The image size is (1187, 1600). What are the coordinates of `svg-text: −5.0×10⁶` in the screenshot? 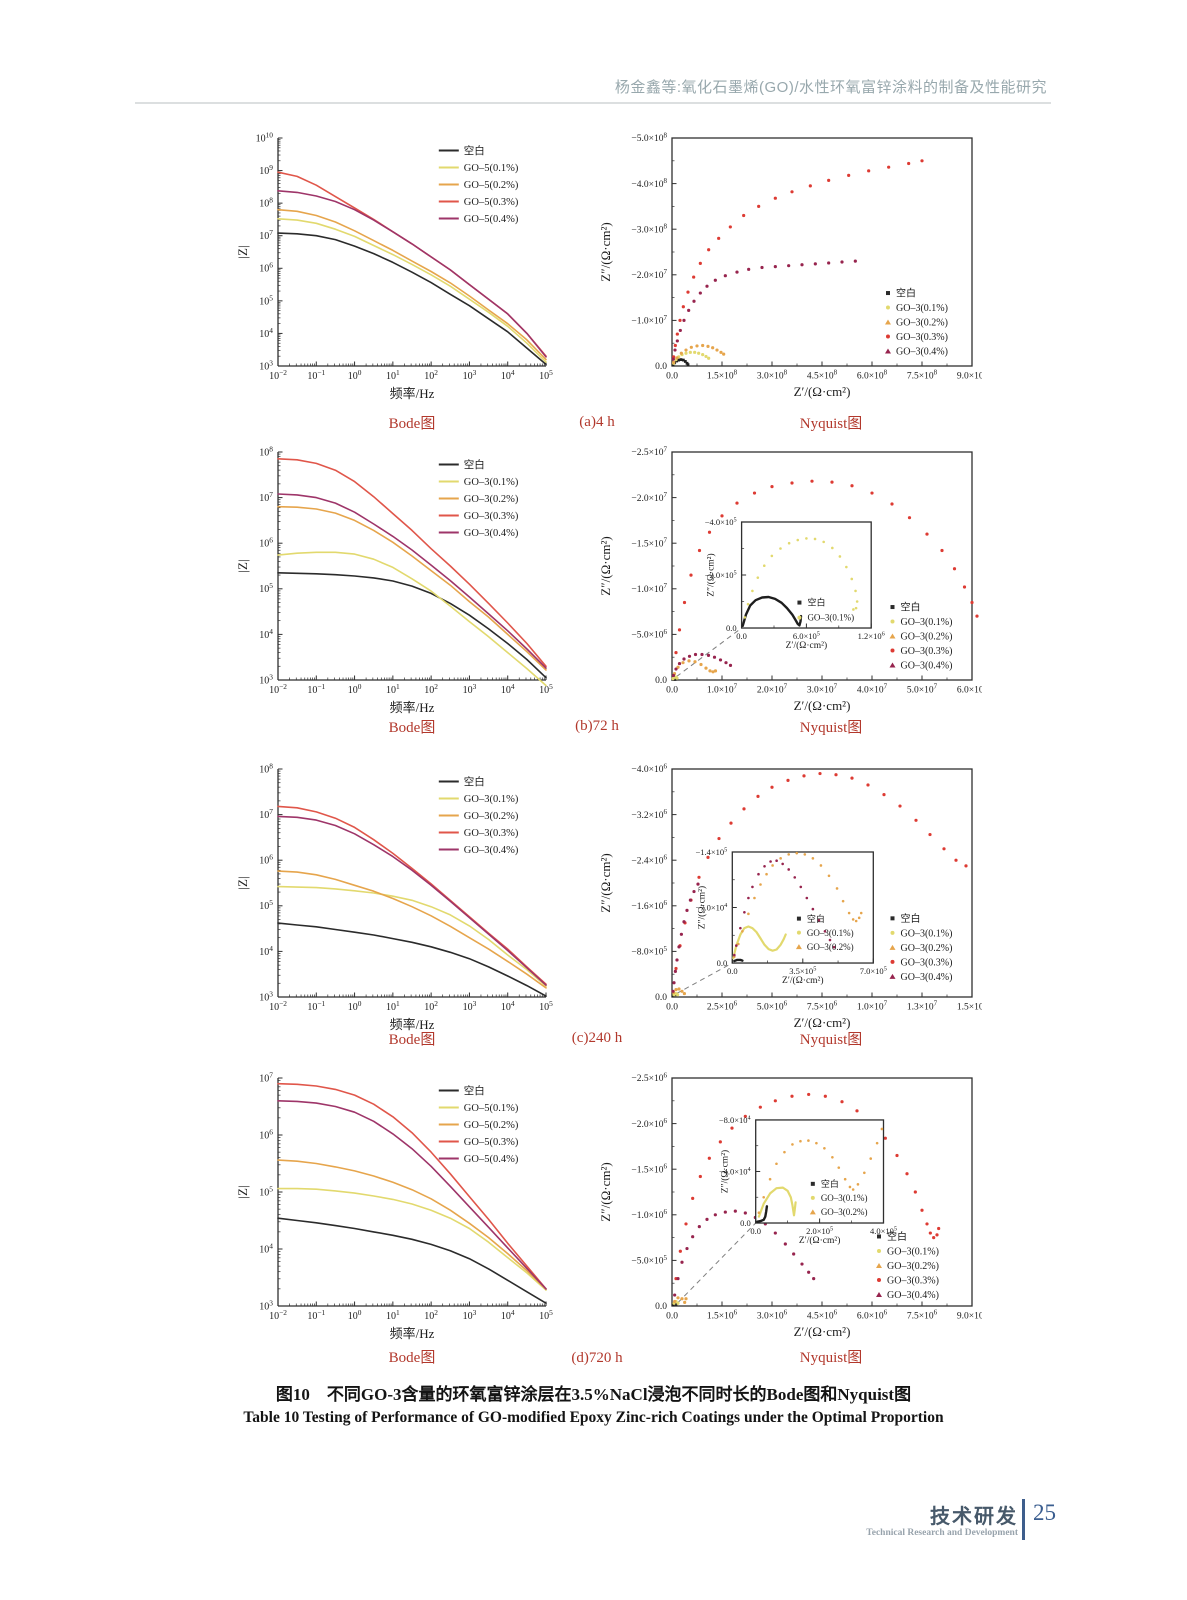 It's located at (649, 634).